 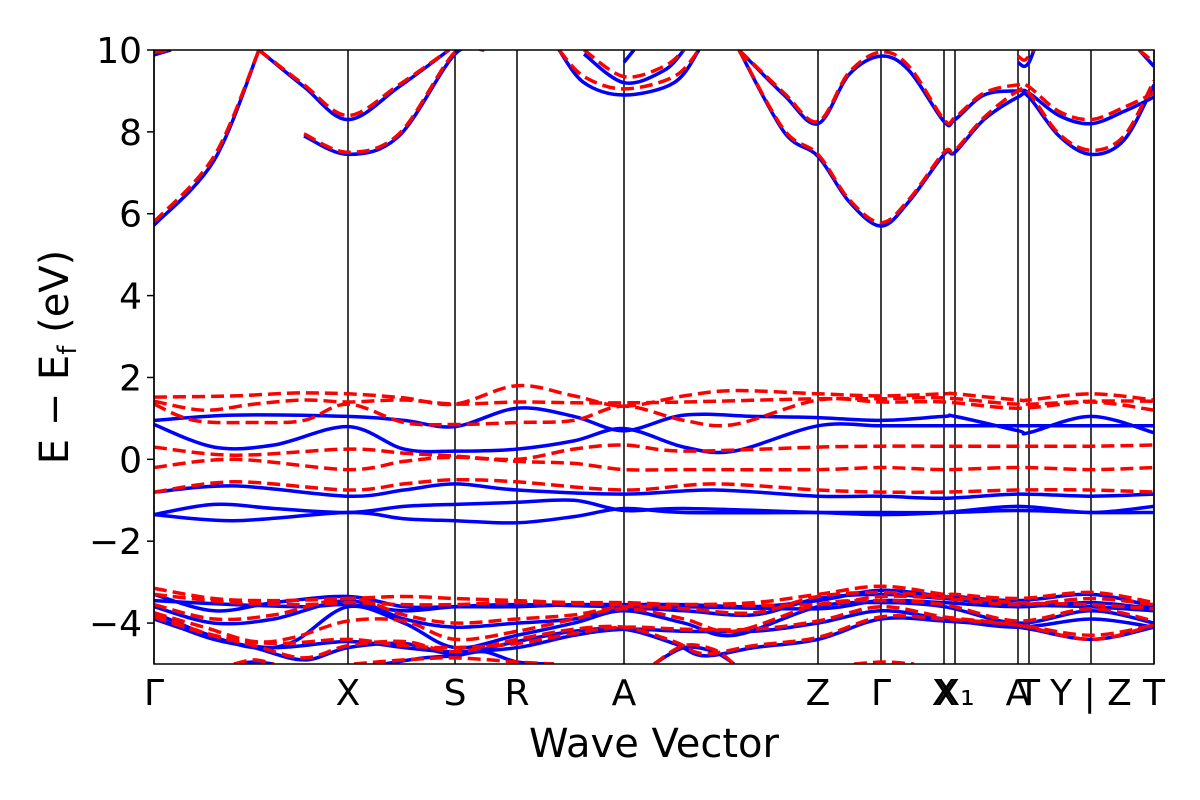 What do you see at coordinates (119, 51) in the screenshot?
I see `y-tick-label: 10` at bounding box center [119, 51].